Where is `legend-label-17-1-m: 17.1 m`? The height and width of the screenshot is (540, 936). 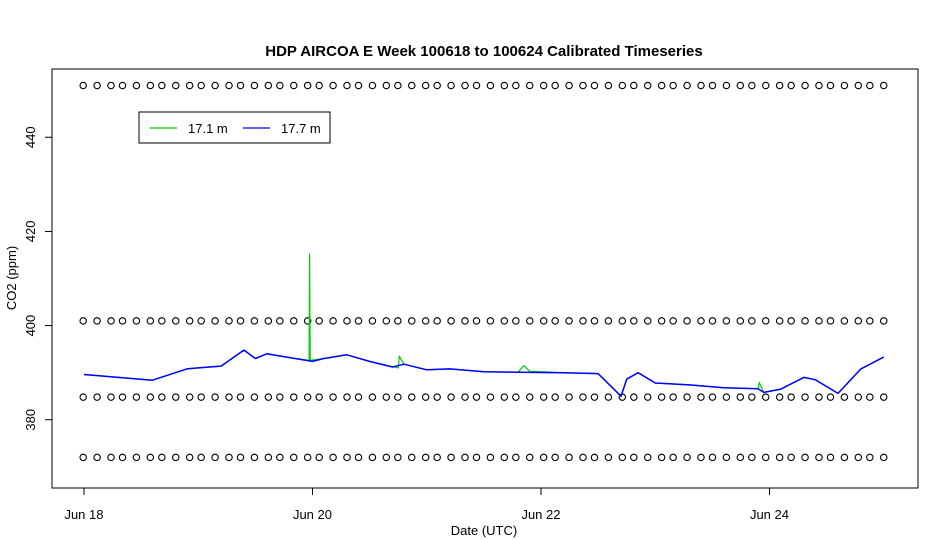
legend-label-17-1-m: 17.1 m is located at coordinates (208, 128).